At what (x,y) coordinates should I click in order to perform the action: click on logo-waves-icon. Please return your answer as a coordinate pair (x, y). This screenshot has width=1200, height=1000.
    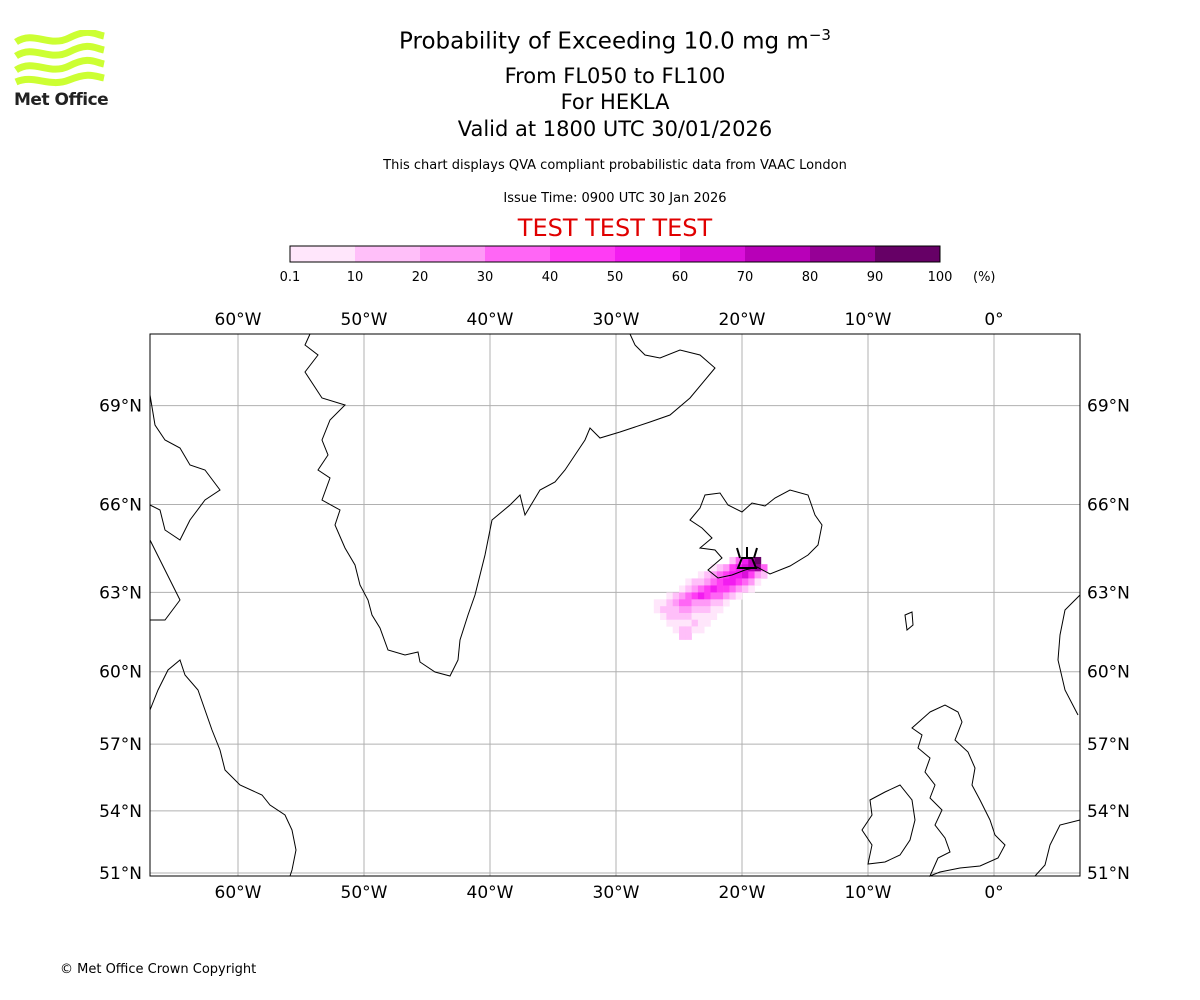
    Looking at the image, I should click on (59, 57).